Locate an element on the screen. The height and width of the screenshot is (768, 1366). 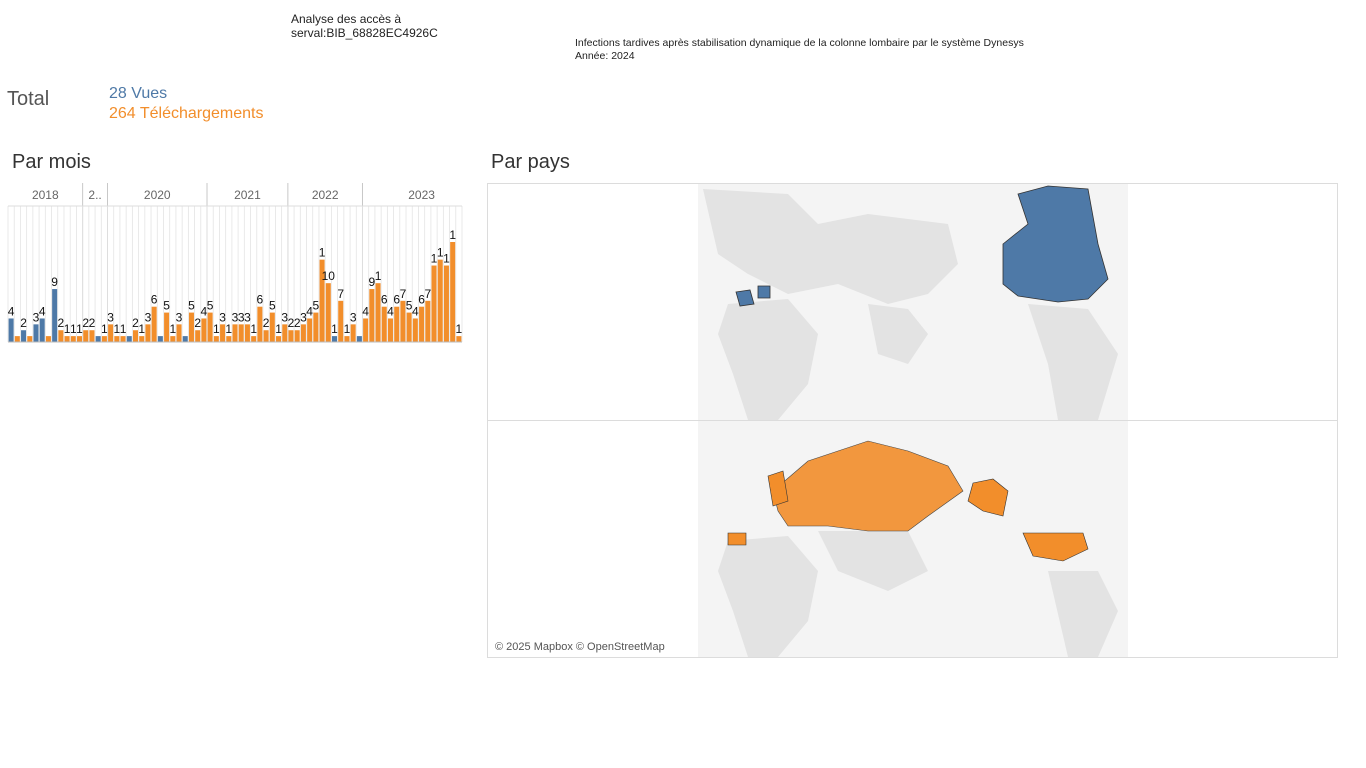
views-map-svg is located at coordinates (913, 302).